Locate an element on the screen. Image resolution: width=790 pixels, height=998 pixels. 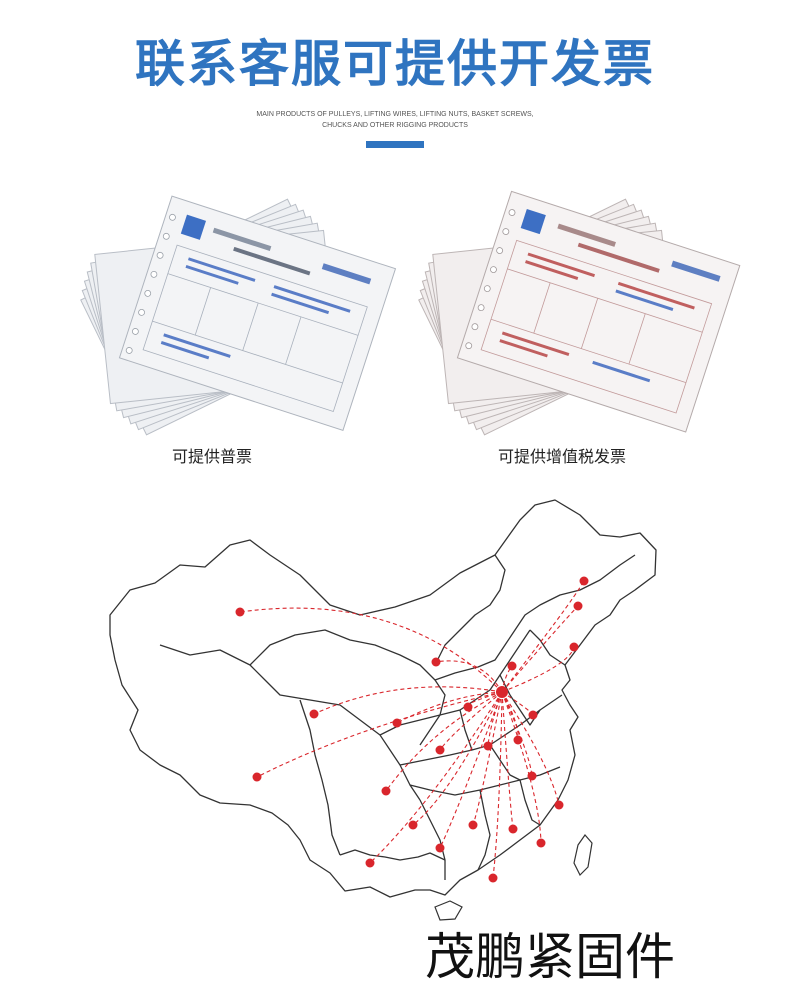
page-title: 联系客服可提供开发票 is located at coordinates (395, 64).